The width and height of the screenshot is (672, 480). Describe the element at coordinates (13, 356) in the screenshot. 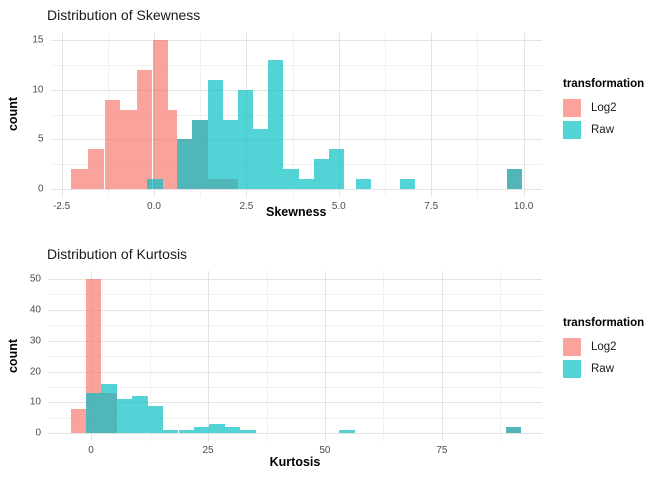

I see `kurtosis-y-axis-title: count` at that location.